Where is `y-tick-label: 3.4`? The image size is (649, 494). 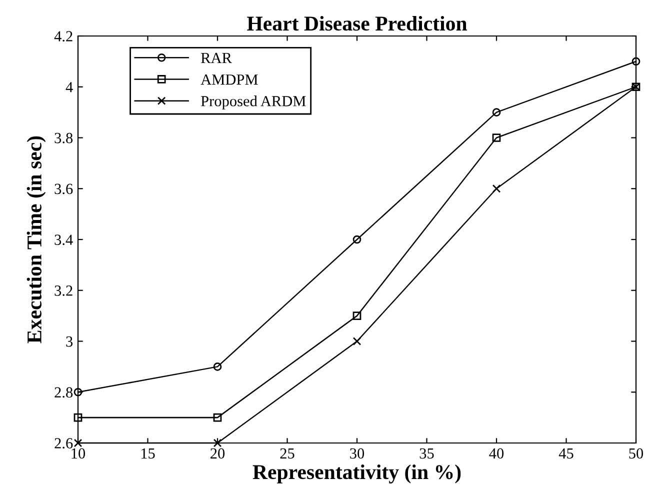 y-tick-label: 3.4 is located at coordinates (63, 240).